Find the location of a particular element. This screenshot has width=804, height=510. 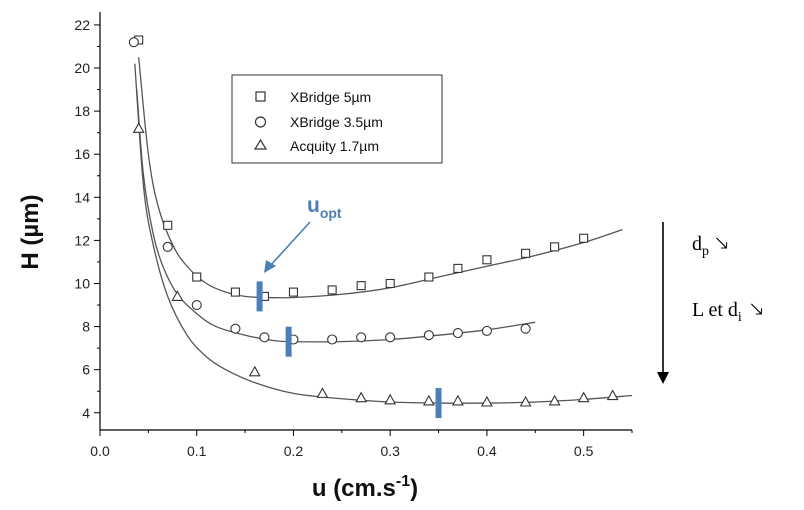

legend-item-xbridge-3-5: XBridge 3.5µm is located at coordinates (318, 122).